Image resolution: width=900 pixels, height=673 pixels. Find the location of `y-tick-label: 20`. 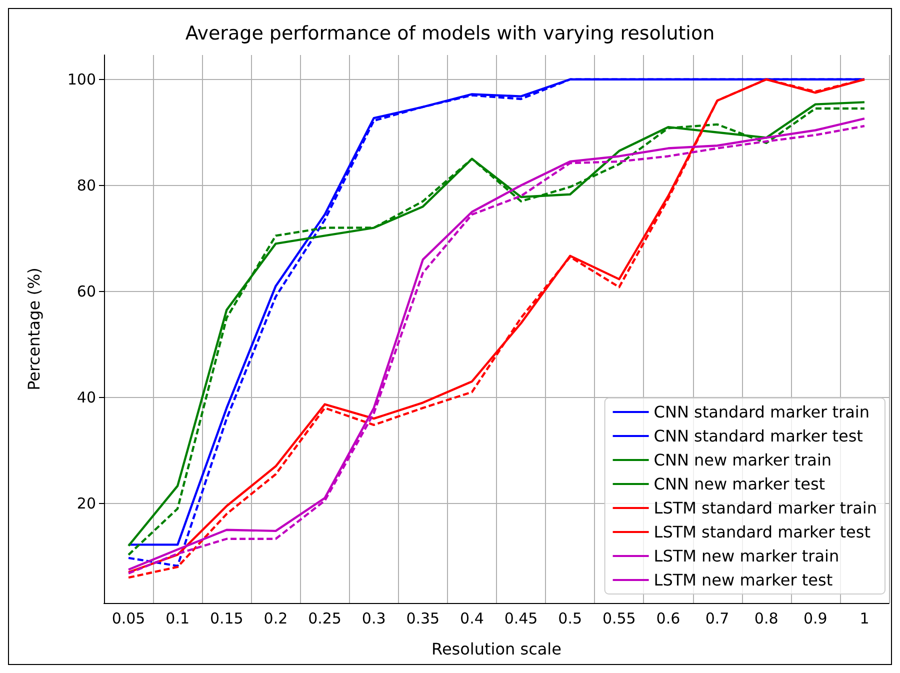

y-tick-label: 20 is located at coordinates (86, 503).